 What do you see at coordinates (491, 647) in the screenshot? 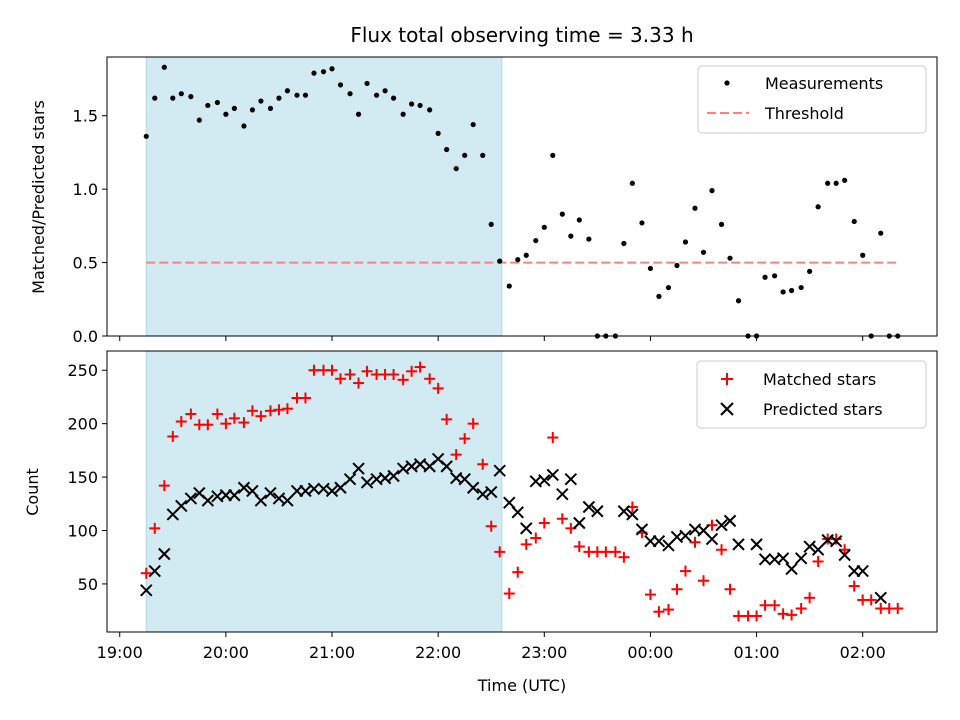
I see `bottom-x-ticks: 19:00 20:00 21:00 22:00 23:00 00:00 01:00 02:00` at bounding box center [491, 647].